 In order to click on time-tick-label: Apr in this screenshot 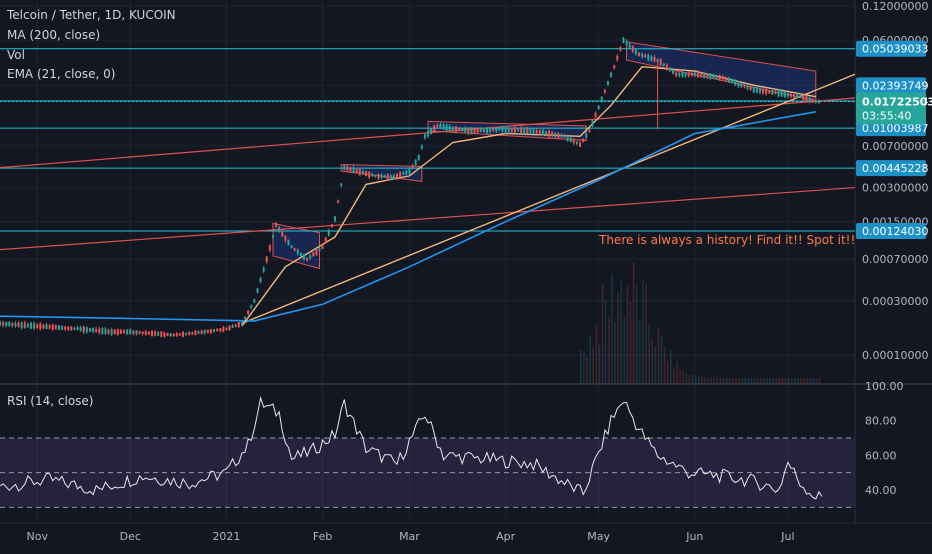, I will do `click(506, 536)`.